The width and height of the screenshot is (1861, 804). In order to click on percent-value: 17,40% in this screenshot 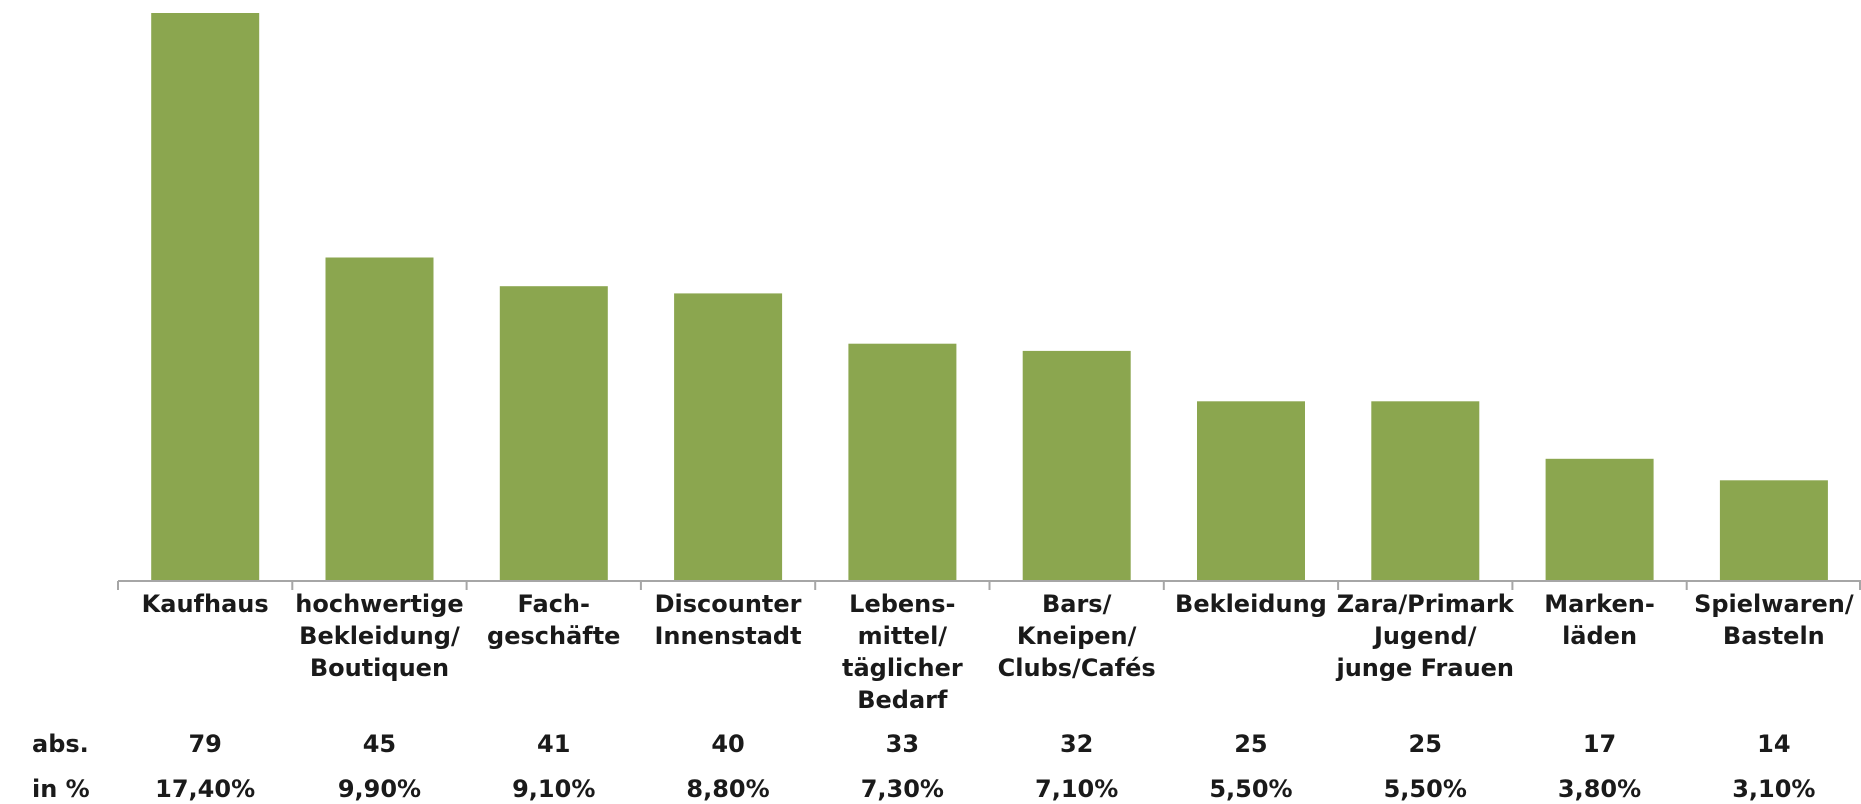, I will do `click(205, 789)`.